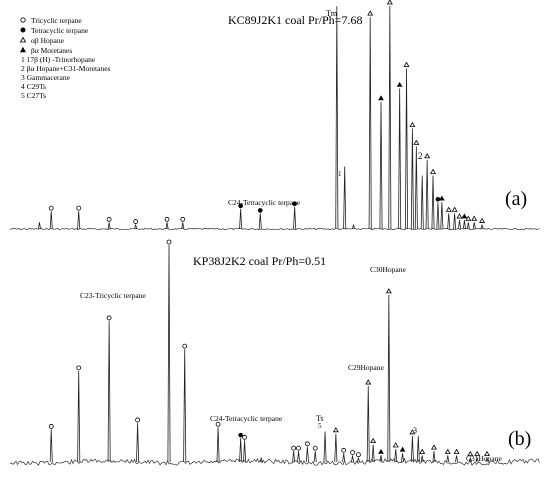 This screenshot has width=550, height=486. What do you see at coordinates (420, 156) in the screenshot?
I see `panel-a-annotation-2: 2` at bounding box center [420, 156].